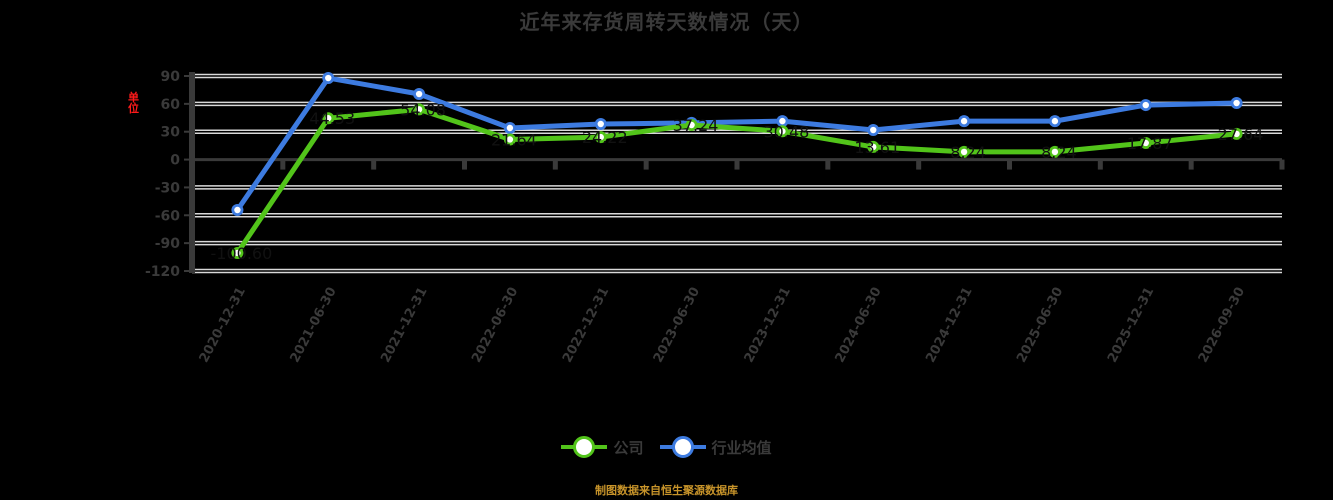 This screenshot has width=1333, height=500. I want to click on chart-title: 近年来存货周转天数情况（天）, so click(666, 22).